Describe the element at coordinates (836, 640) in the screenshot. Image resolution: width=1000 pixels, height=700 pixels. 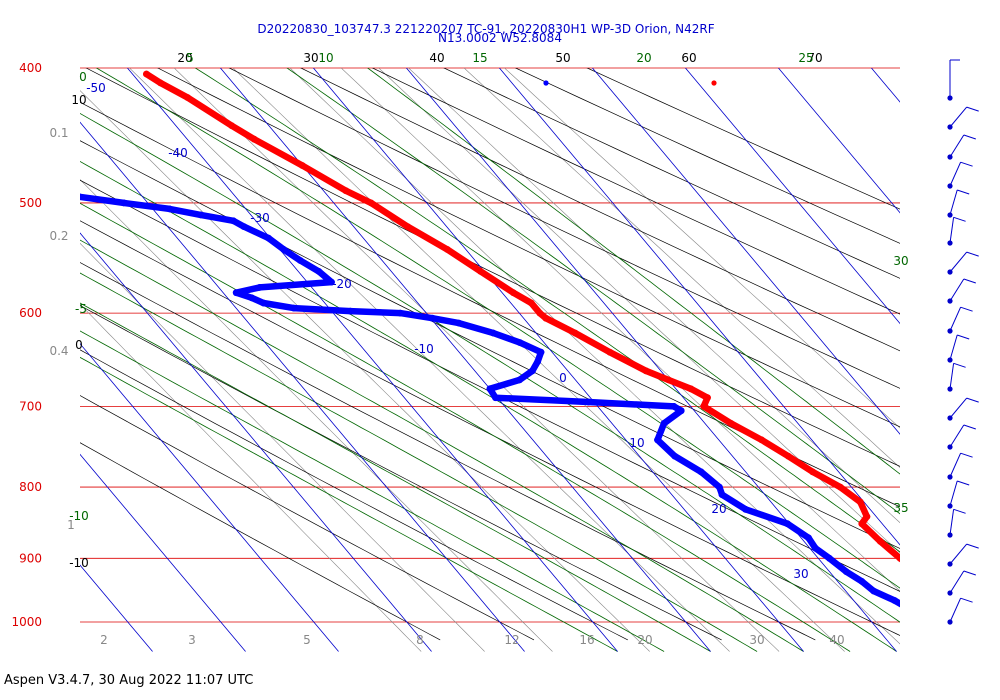
I see `mixing-ratio-label: 40` at that location.